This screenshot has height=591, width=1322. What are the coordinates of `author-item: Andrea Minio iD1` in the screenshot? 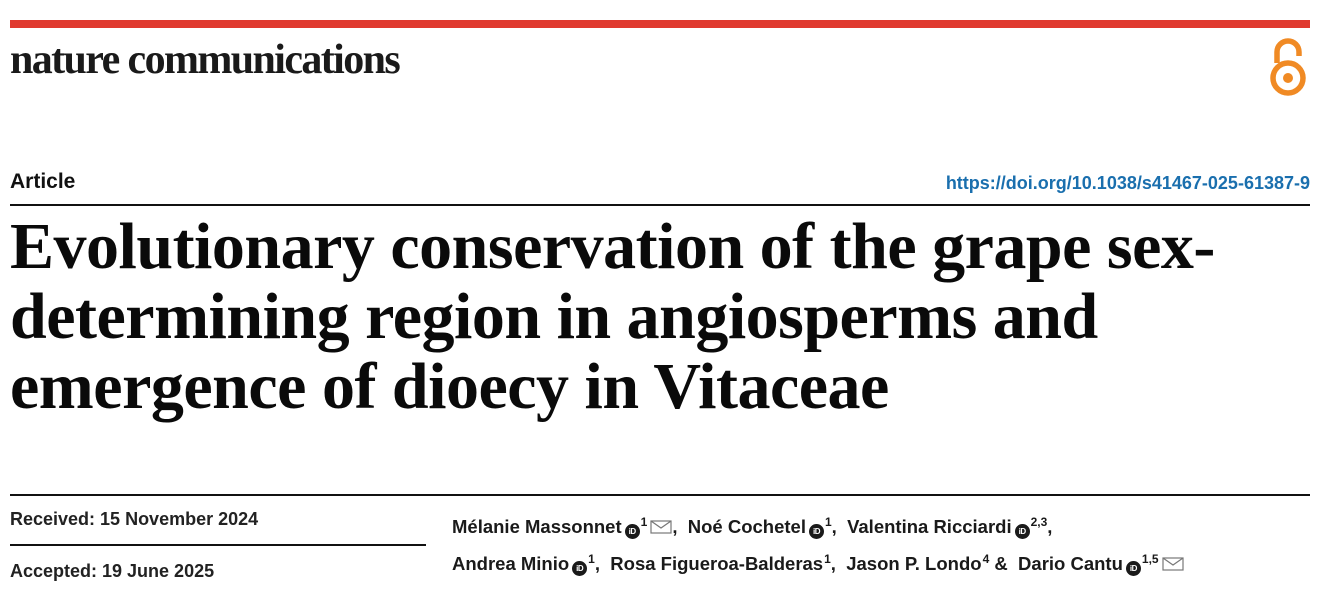 It's located at (523, 564).